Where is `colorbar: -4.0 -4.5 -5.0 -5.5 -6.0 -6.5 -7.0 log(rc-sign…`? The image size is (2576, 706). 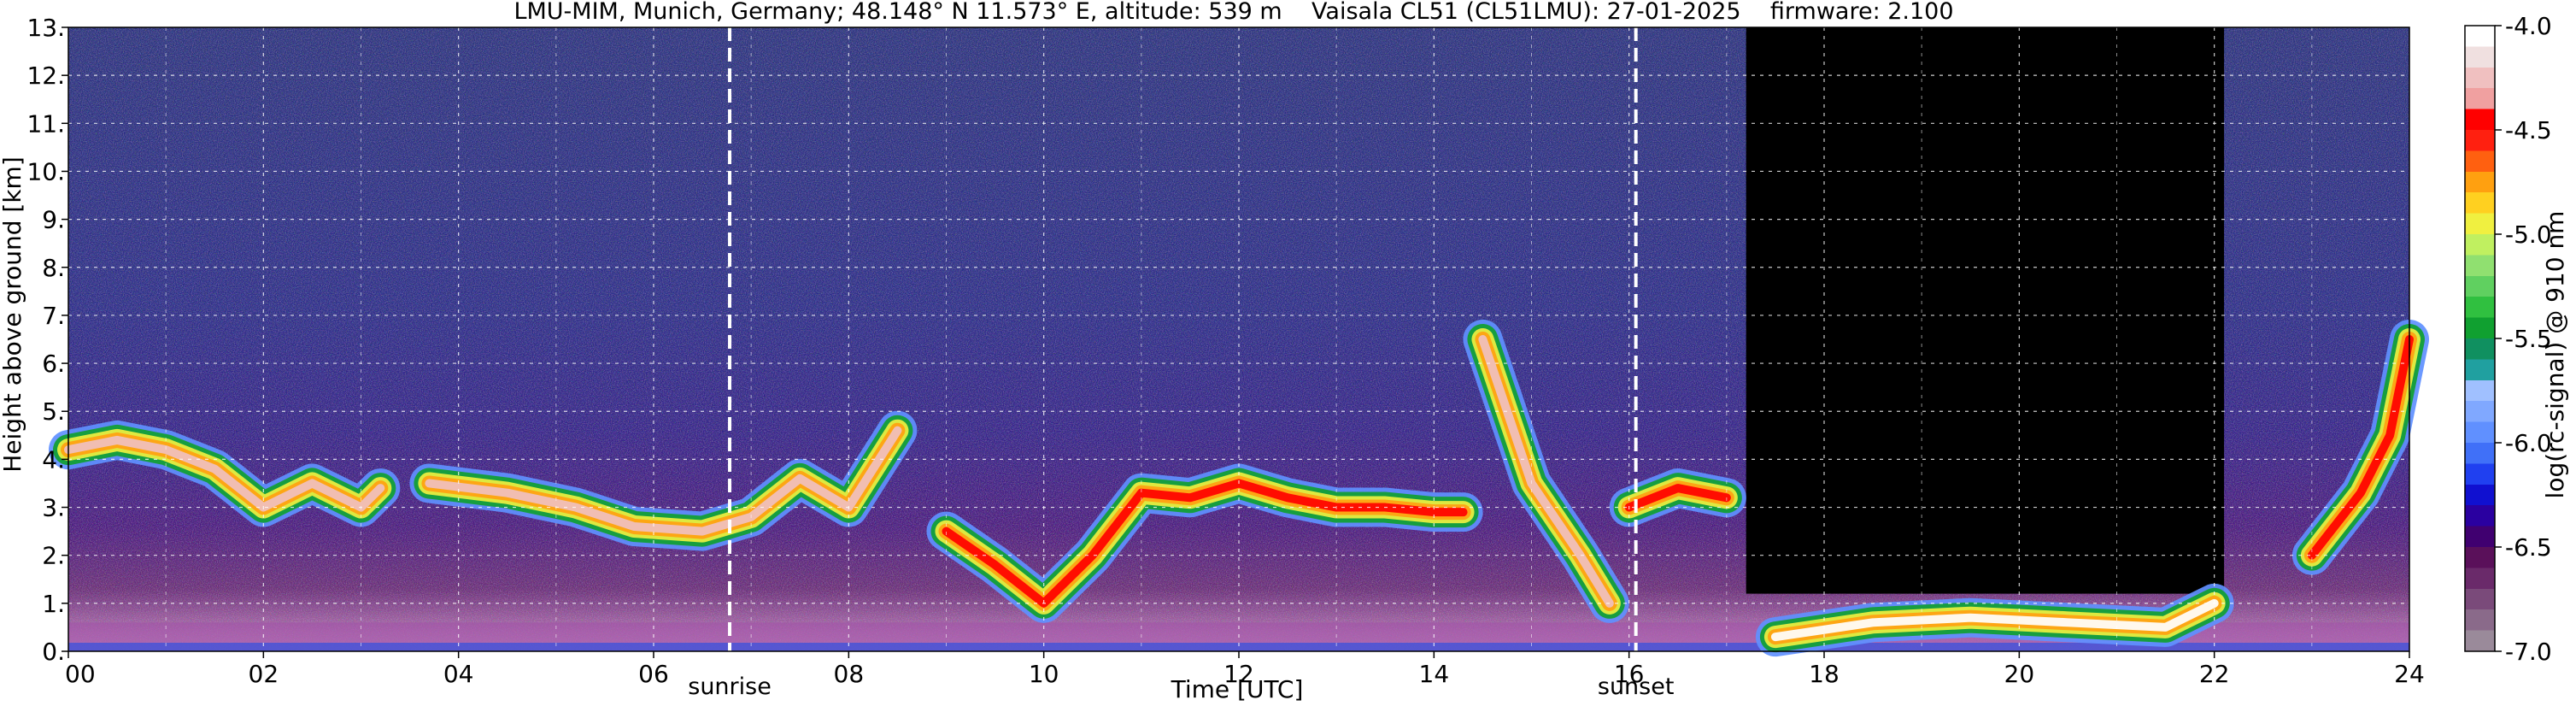 colorbar: -4.0 -4.5 -5.0 -5.5 -6.0 -6.5 -7.0 log(rc-sign… is located at coordinates (2516, 339).